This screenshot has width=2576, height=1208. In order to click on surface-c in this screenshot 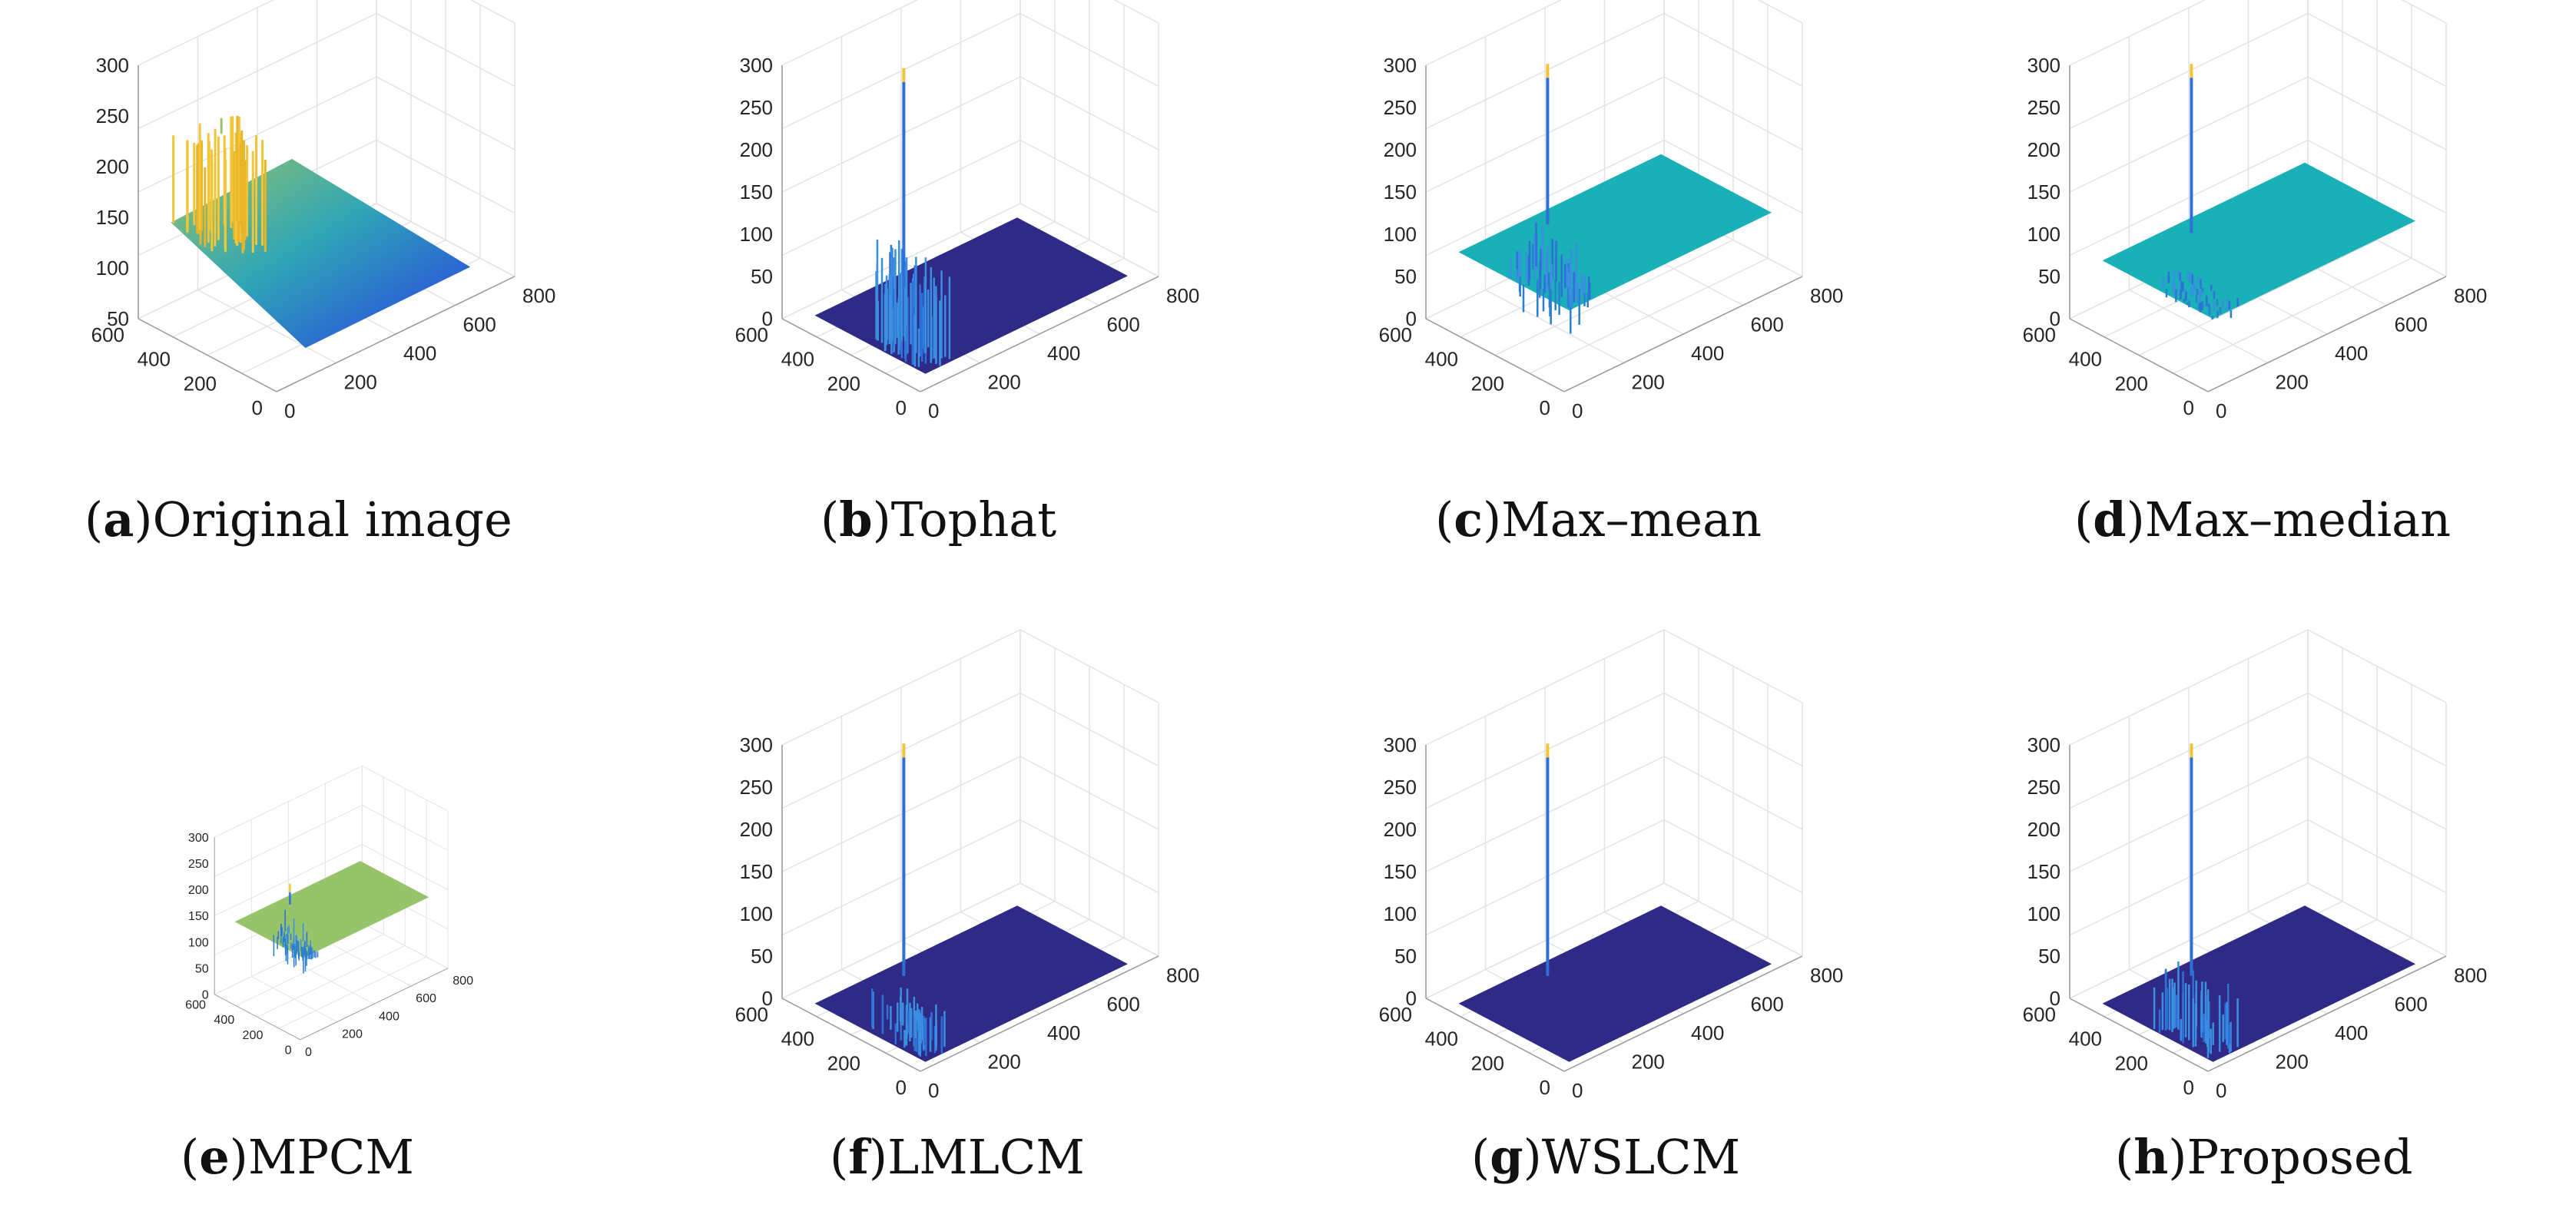, I will do `click(1615, 199)`.